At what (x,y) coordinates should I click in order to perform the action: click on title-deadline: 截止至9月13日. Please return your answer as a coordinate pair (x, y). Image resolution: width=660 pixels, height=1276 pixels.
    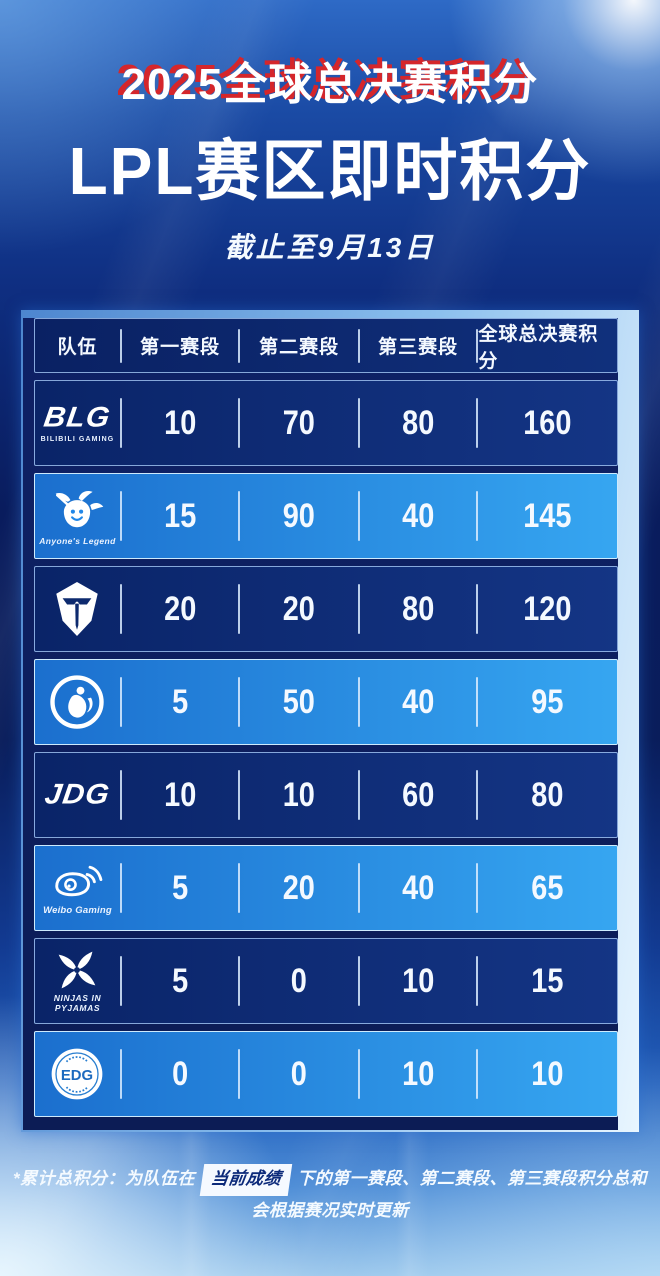
    Looking at the image, I should click on (330, 247).